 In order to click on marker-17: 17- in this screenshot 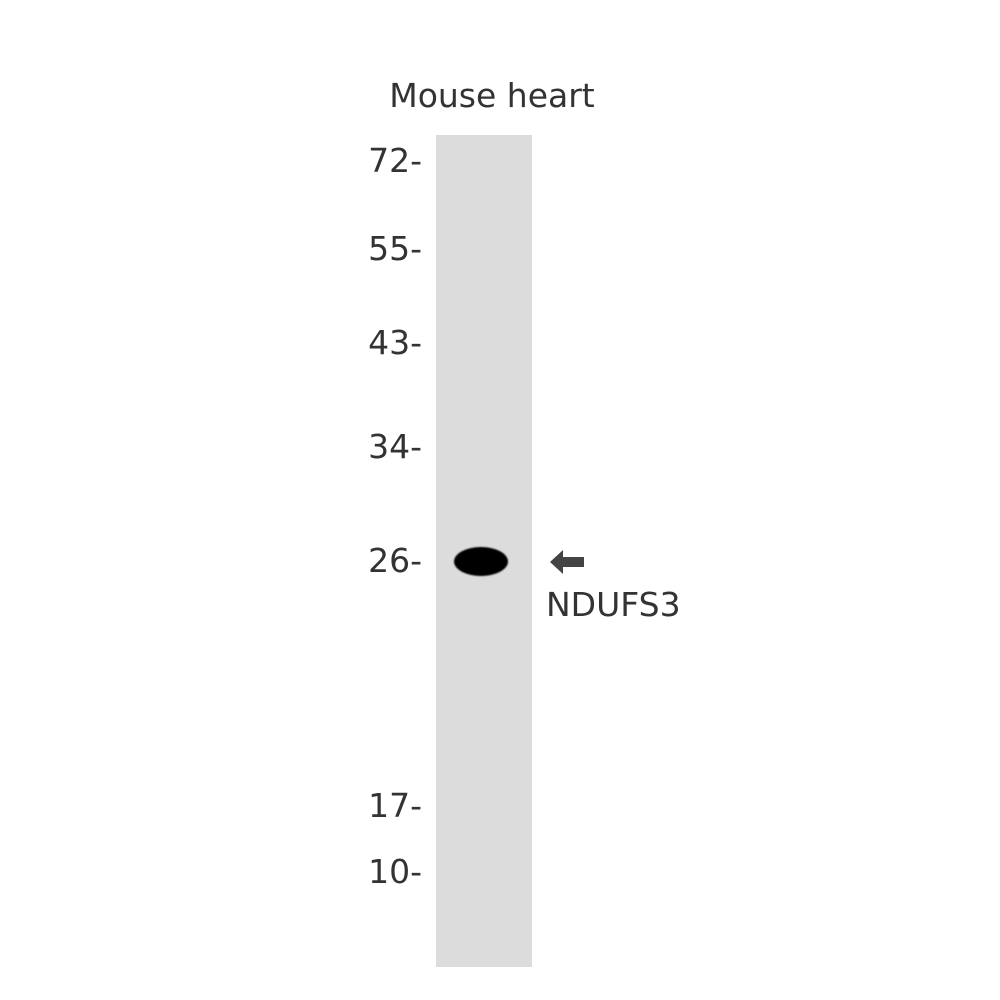, I will do `click(395, 805)`.